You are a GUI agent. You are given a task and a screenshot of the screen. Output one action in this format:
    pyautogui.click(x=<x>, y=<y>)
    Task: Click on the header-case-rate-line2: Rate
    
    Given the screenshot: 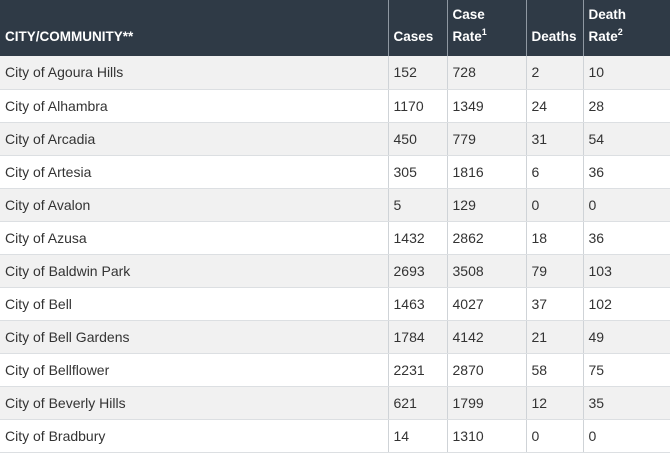 What is the action you would take?
    pyautogui.click(x=467, y=36)
    